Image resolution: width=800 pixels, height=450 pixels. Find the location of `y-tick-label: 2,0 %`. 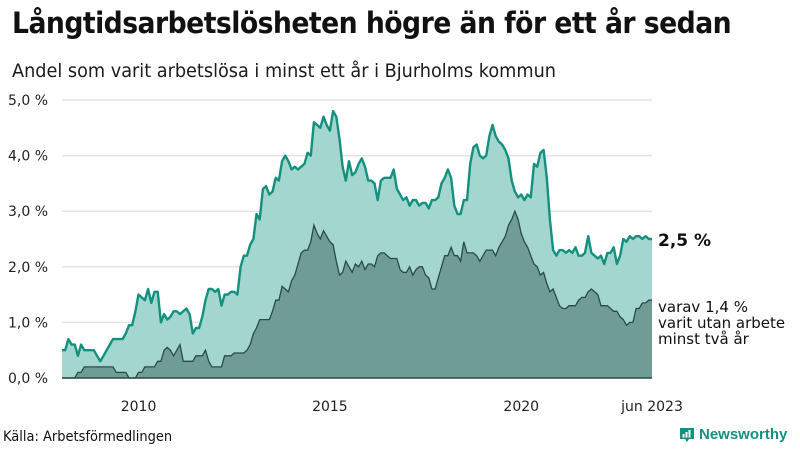

y-tick-label: 2,0 % is located at coordinates (28, 268).